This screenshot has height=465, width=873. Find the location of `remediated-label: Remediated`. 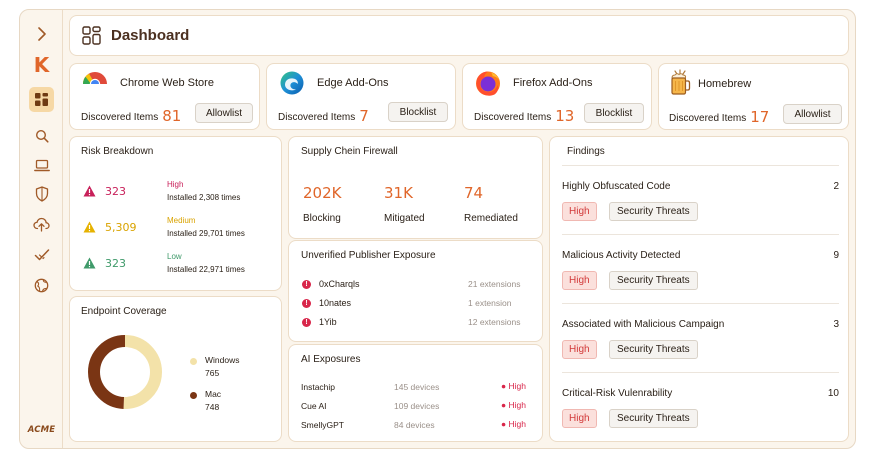

remediated-label: Remediated is located at coordinates (491, 218).